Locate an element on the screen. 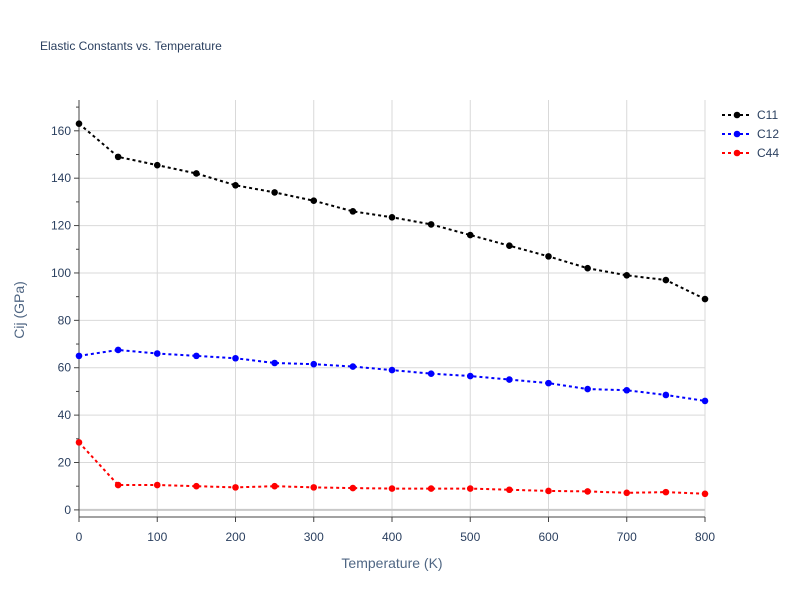 This screenshot has width=800, height=605. x-axis-title: Temperature (K) is located at coordinates (391, 563).